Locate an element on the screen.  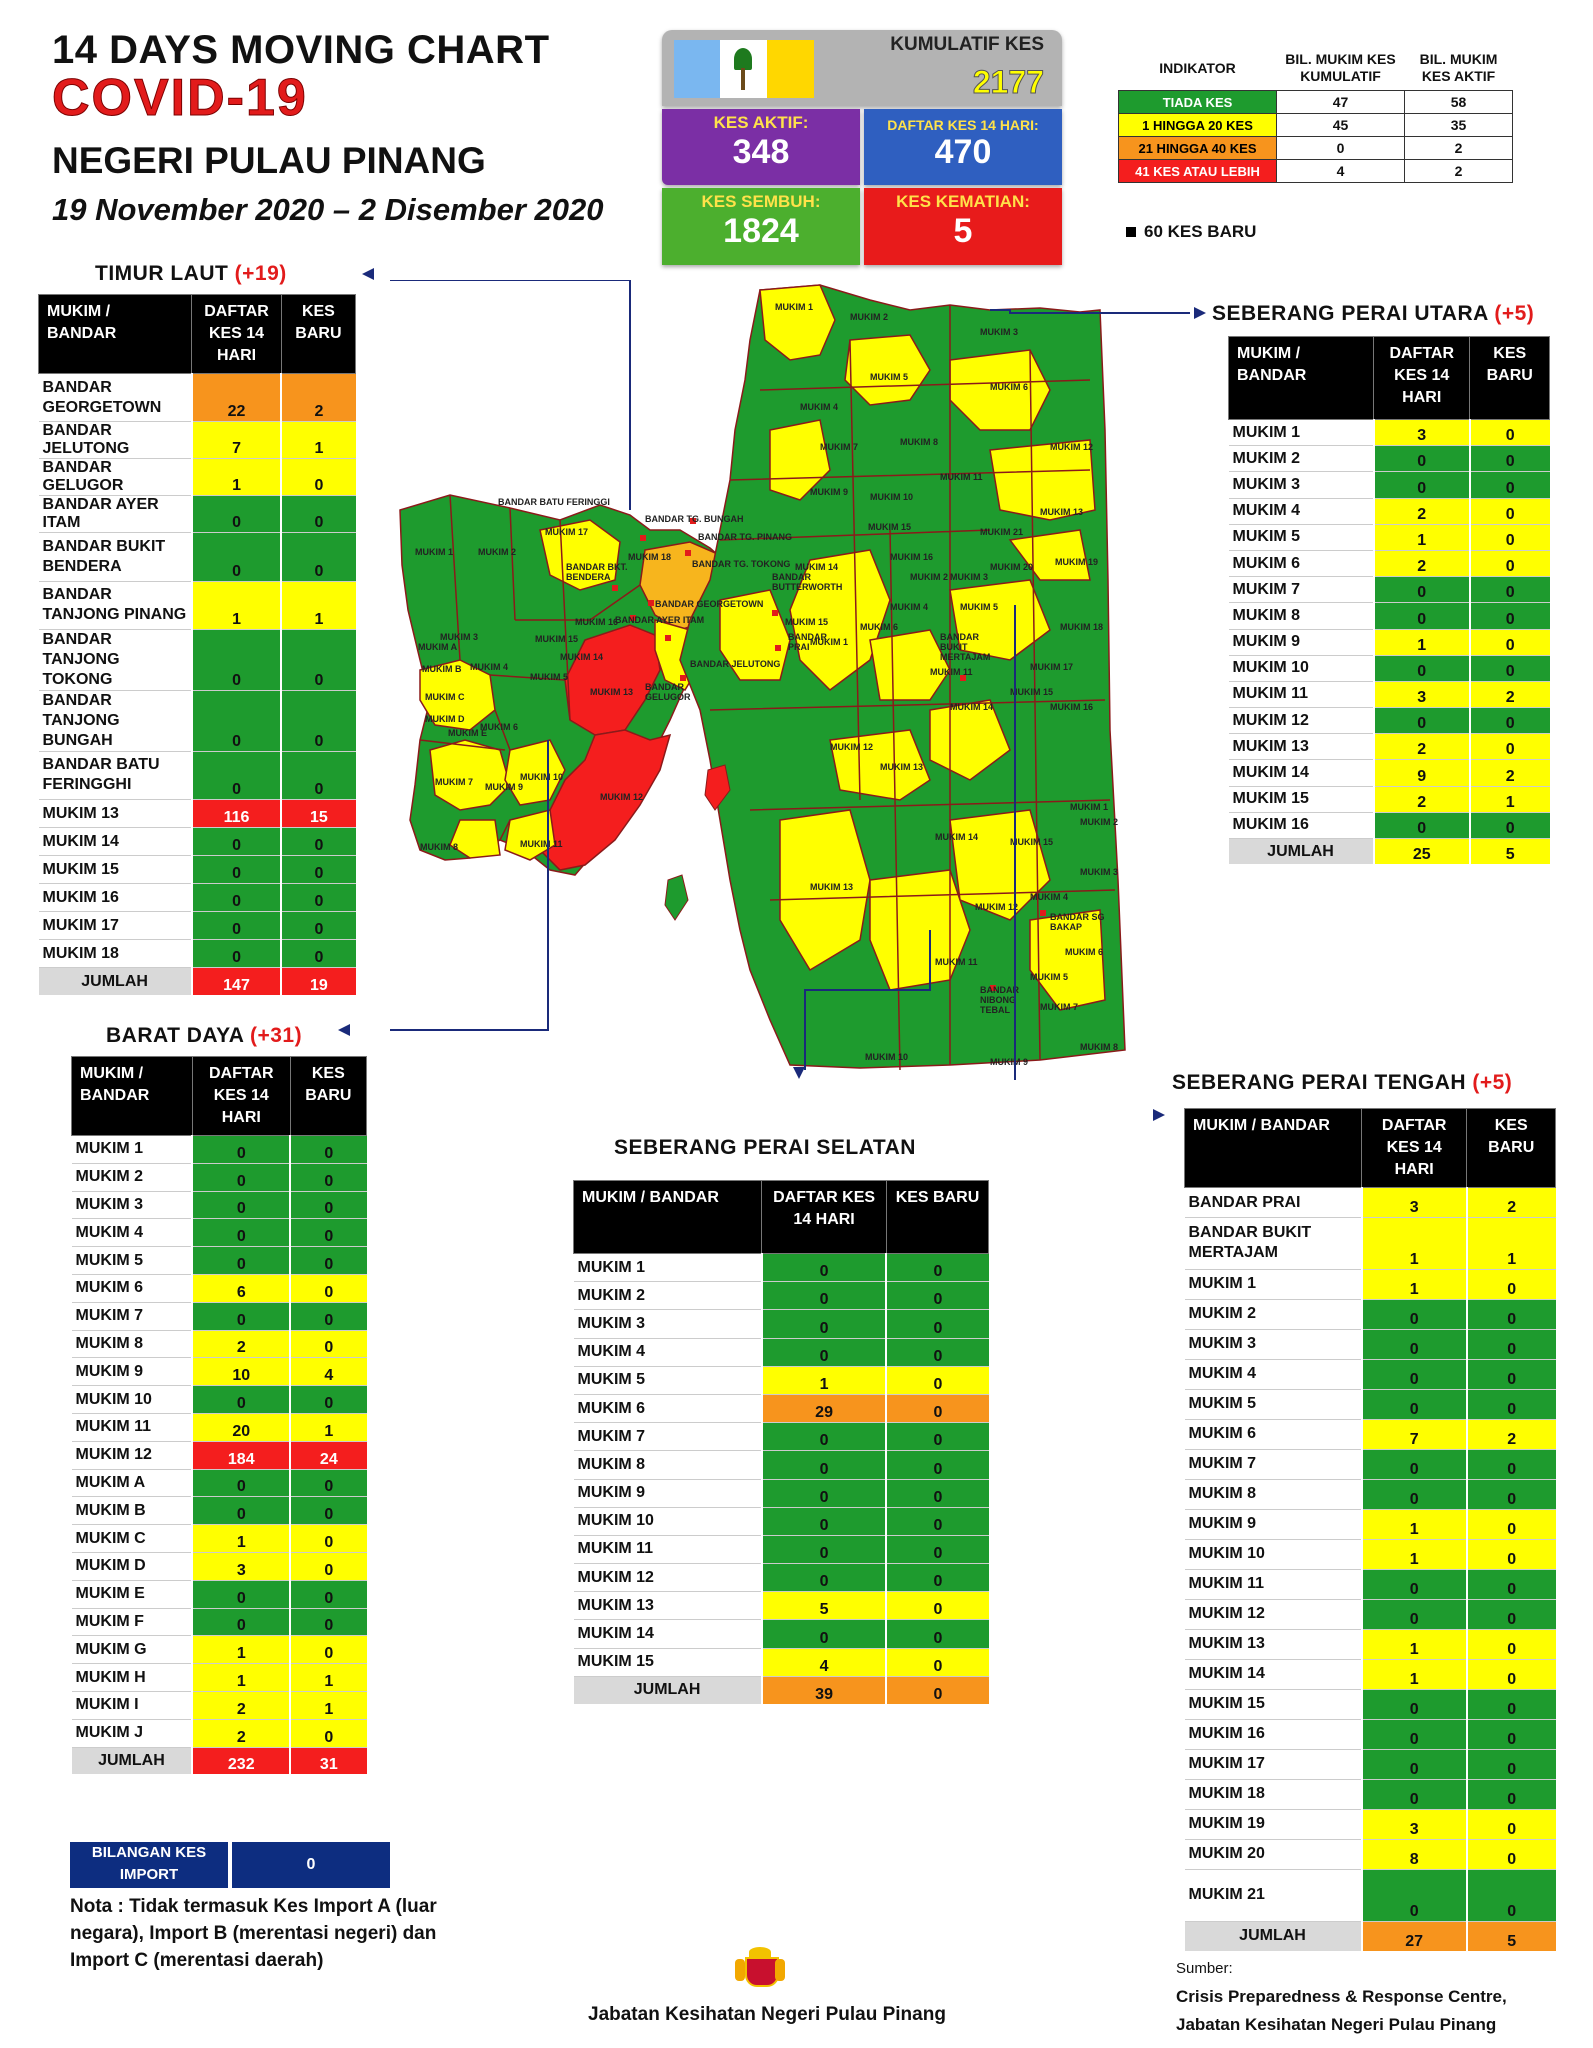
ml-lines is located at coordinates (912, 688).